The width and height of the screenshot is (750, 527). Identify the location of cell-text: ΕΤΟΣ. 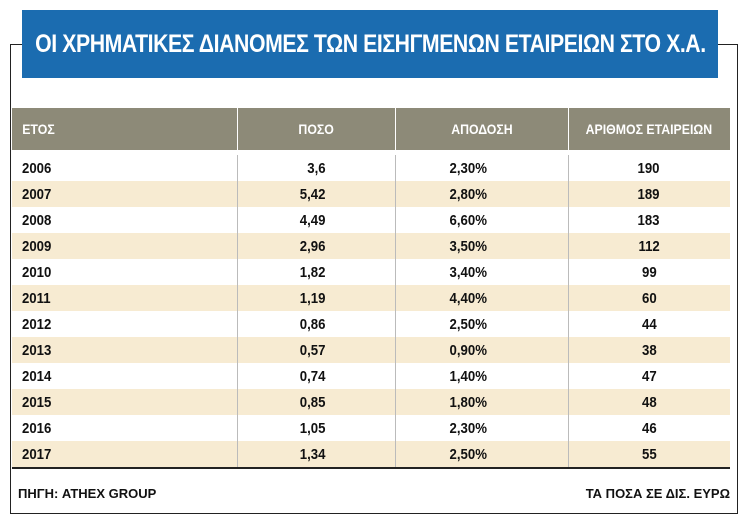
(38, 129).